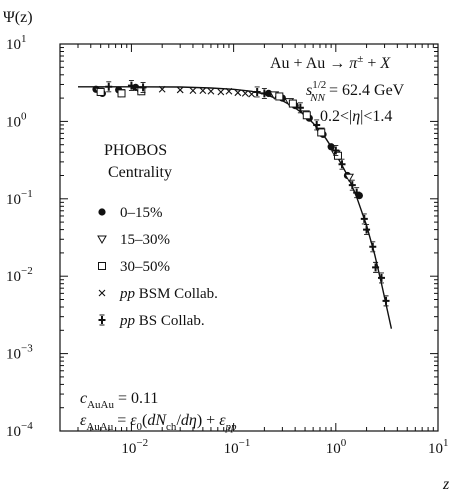  What do you see at coordinates (168, 294) in the screenshot?
I see `legend-label: pp BSM Collab.` at bounding box center [168, 294].